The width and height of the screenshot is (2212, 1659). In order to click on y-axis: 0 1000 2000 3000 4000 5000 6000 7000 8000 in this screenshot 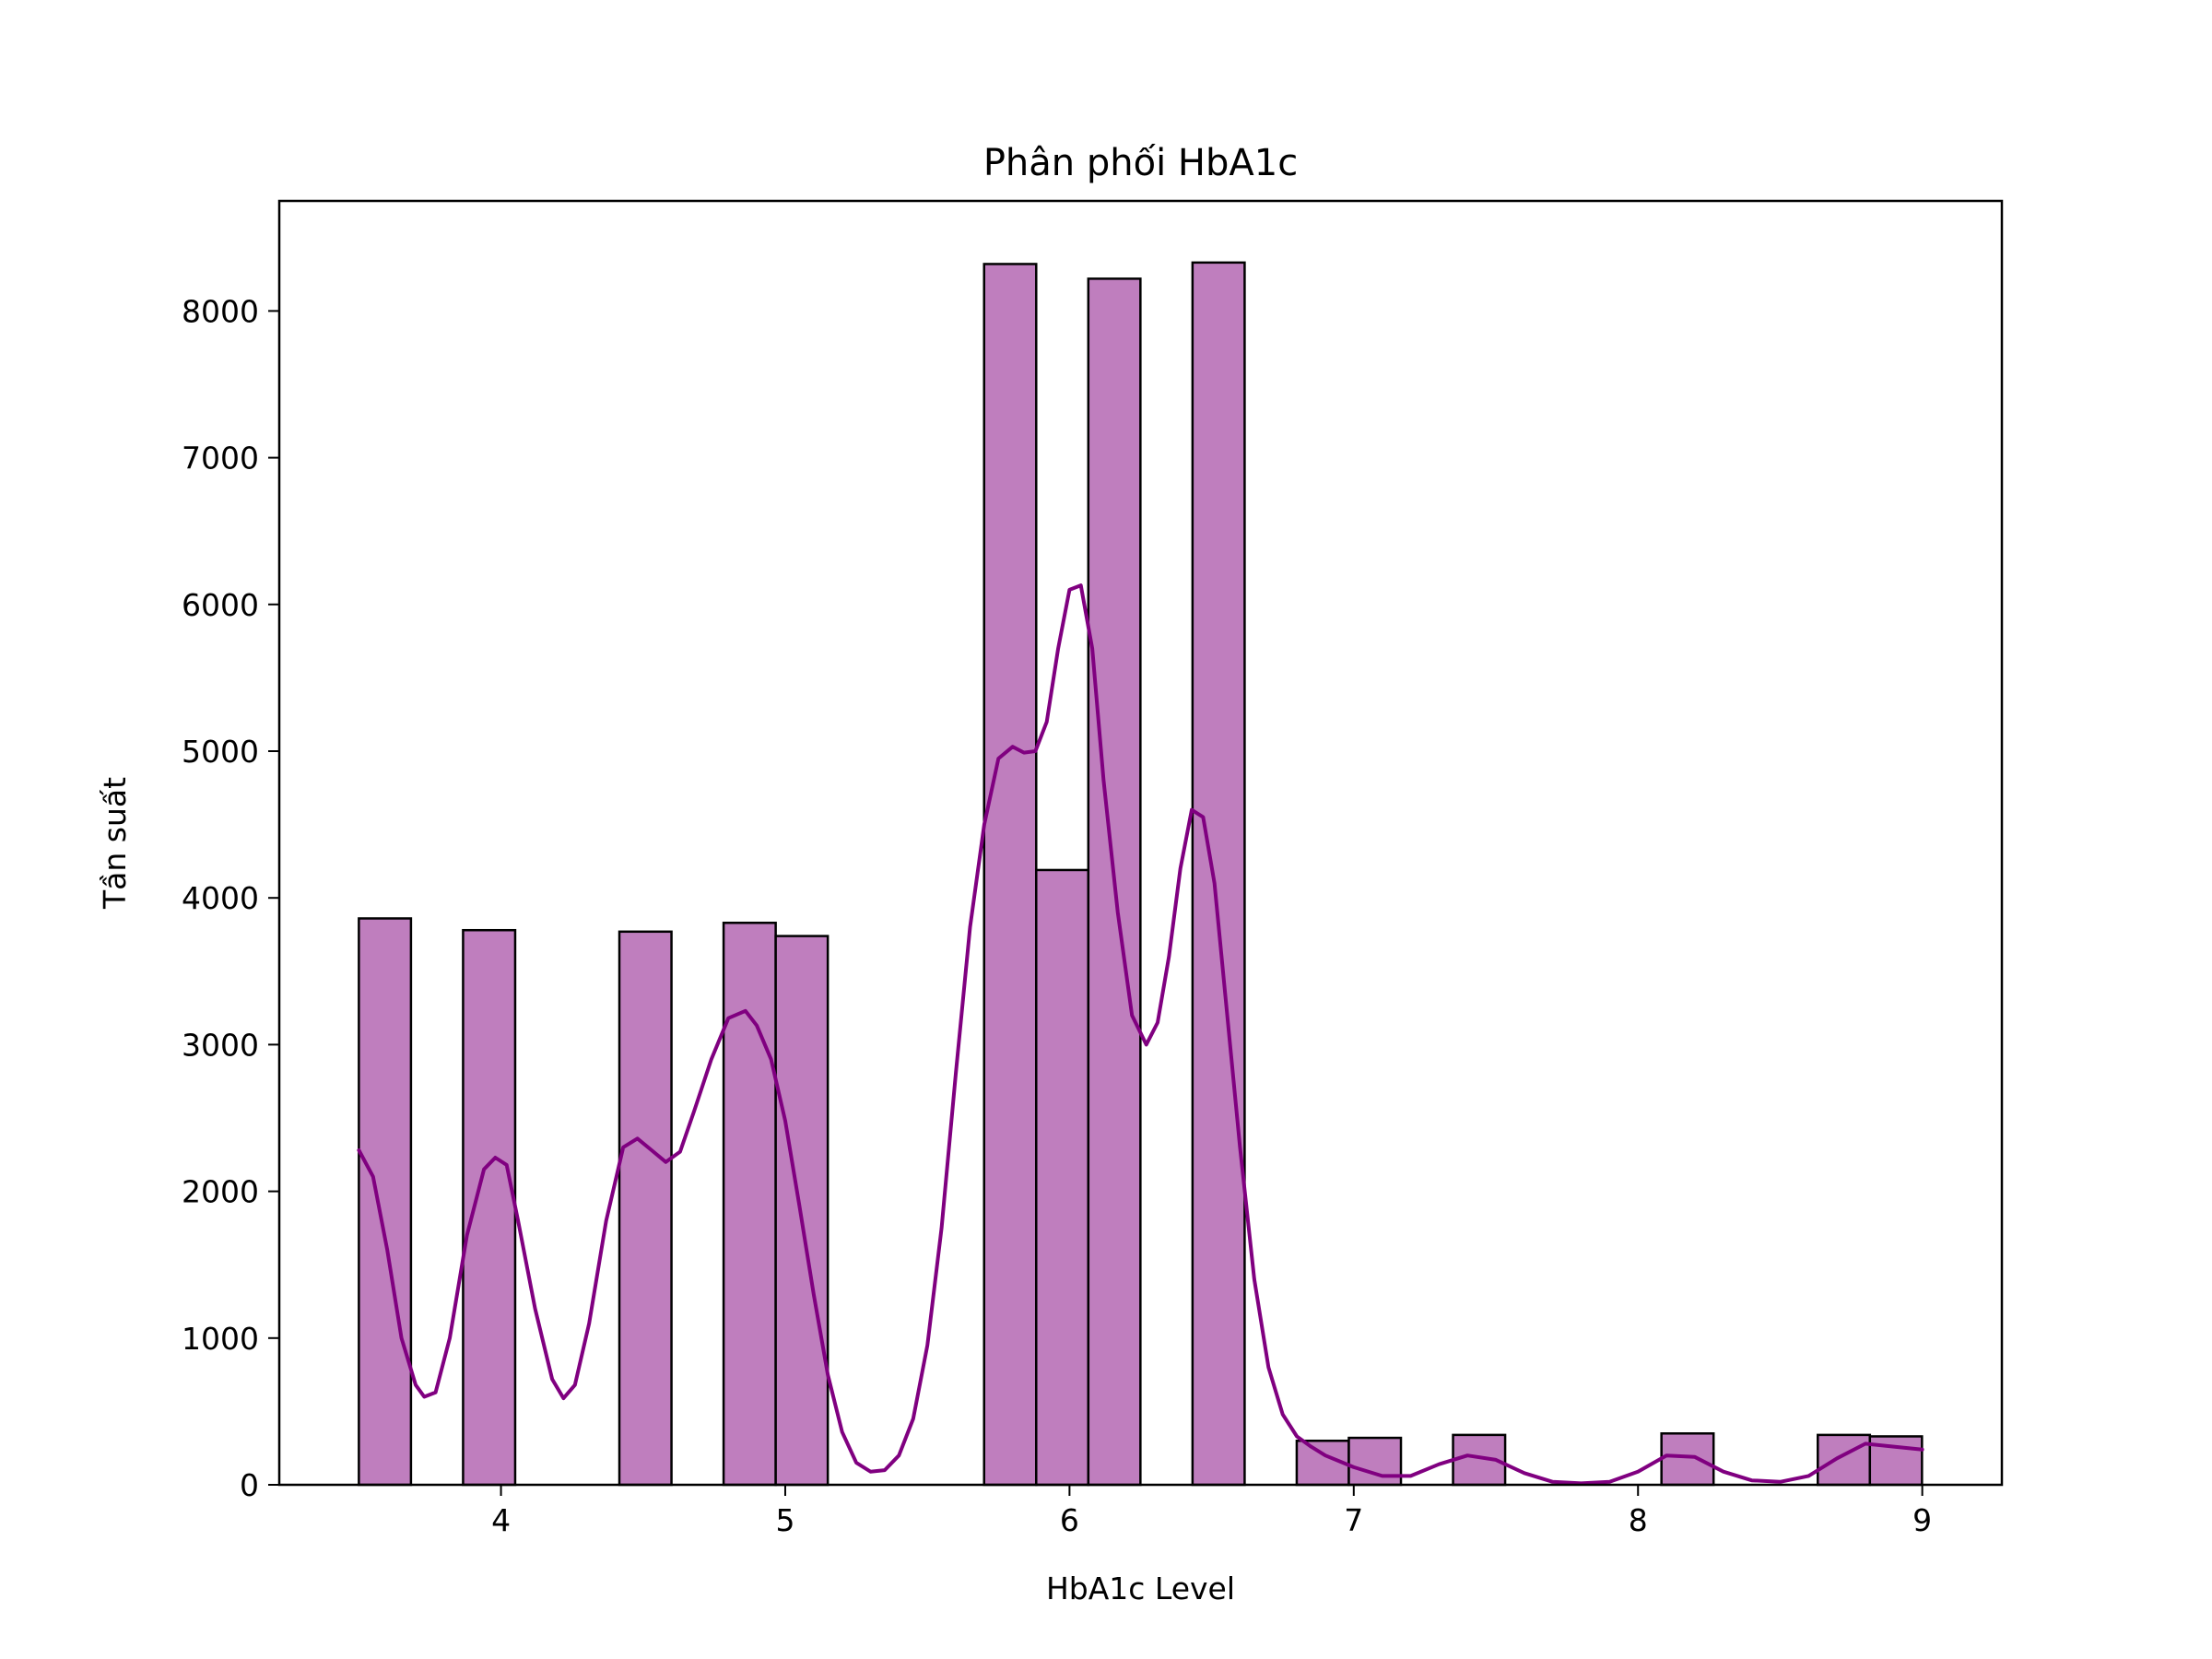, I will do `click(230, 898)`.